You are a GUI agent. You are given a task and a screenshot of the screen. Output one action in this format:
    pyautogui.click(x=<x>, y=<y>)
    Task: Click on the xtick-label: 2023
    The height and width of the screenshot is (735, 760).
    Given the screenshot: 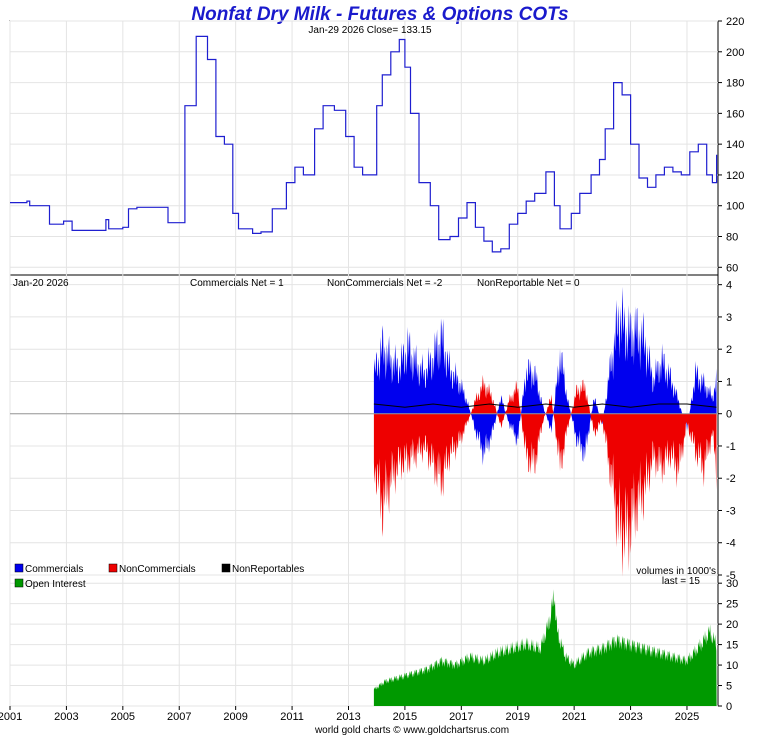 What is the action you would take?
    pyautogui.click(x=630, y=717)
    